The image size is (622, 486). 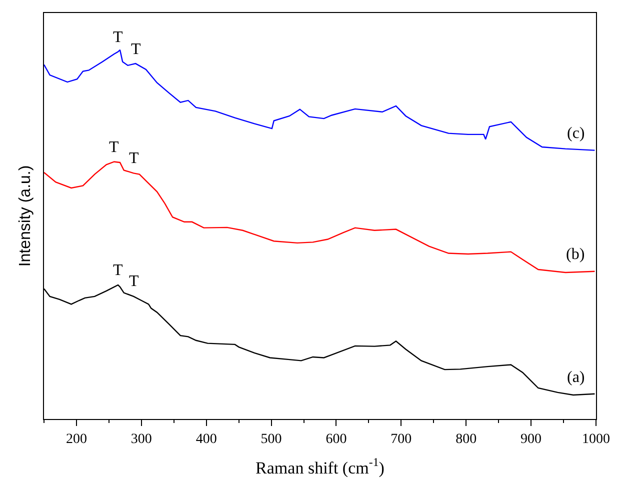 What do you see at coordinates (271, 439) in the screenshot?
I see `x-tick-label: 500` at bounding box center [271, 439].